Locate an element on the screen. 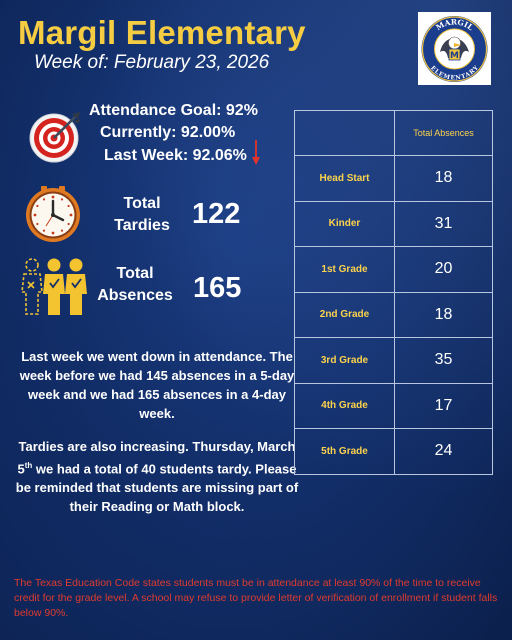  absences-label-line1: Total is located at coordinates (135, 273).